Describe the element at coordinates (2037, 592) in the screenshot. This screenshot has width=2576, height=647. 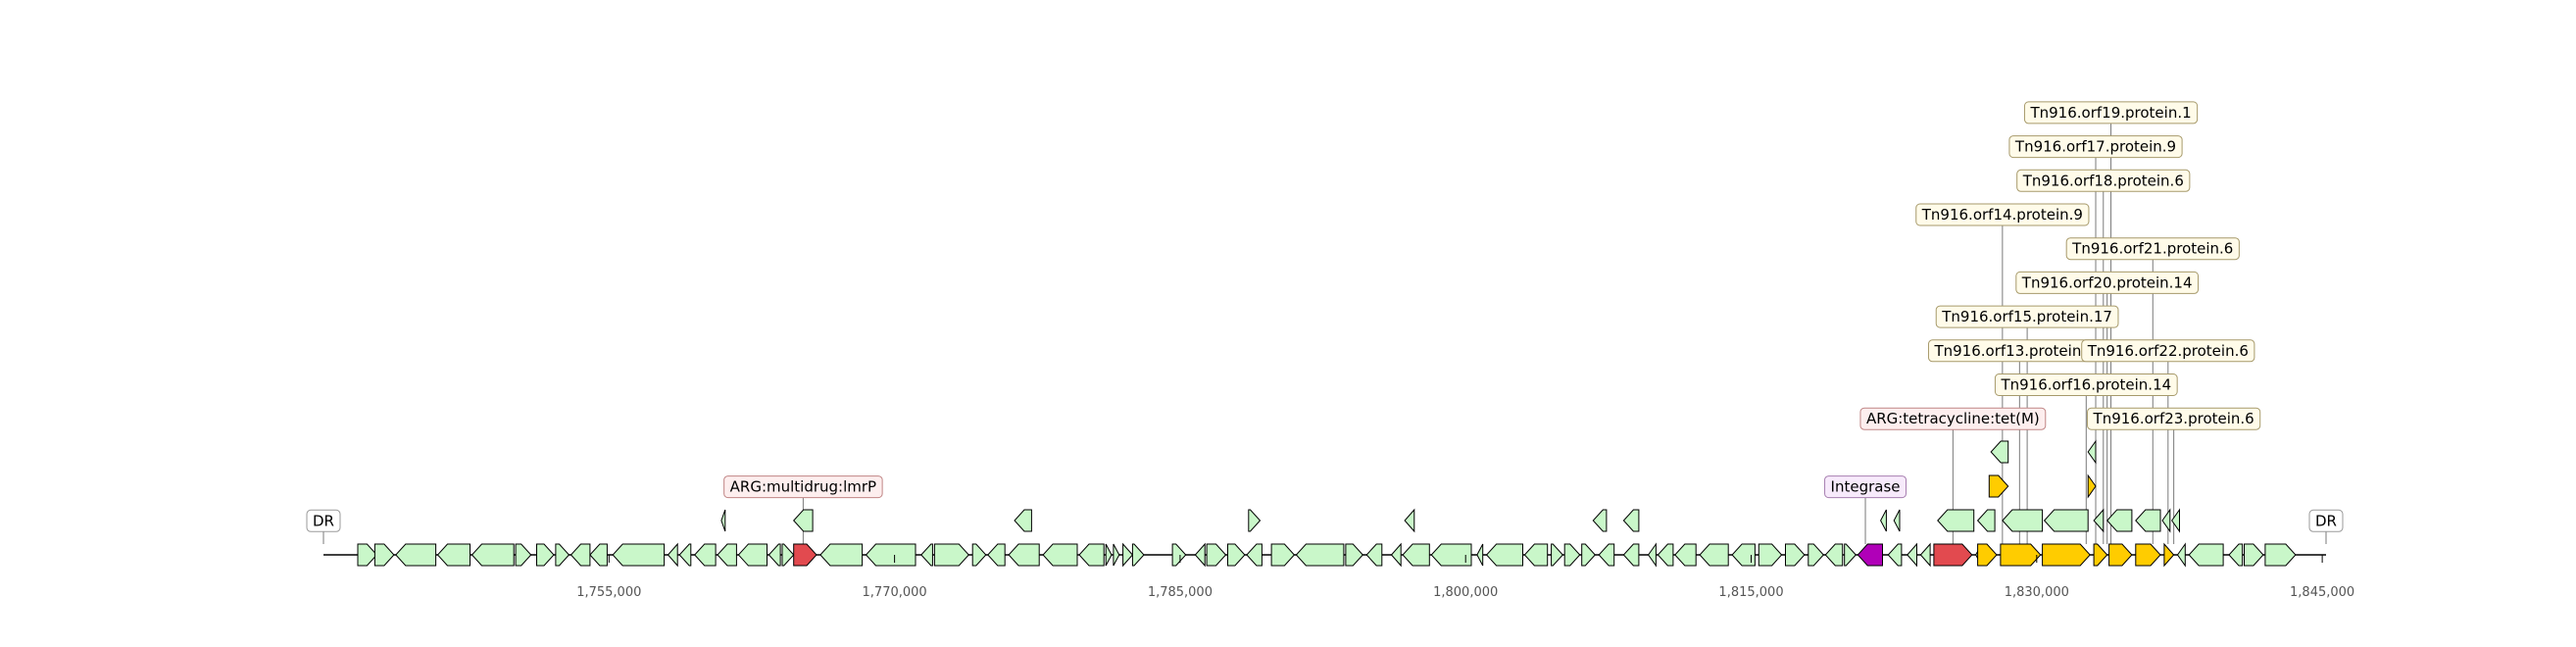
I see `axis-tick-label: 1,830,000` at that location.